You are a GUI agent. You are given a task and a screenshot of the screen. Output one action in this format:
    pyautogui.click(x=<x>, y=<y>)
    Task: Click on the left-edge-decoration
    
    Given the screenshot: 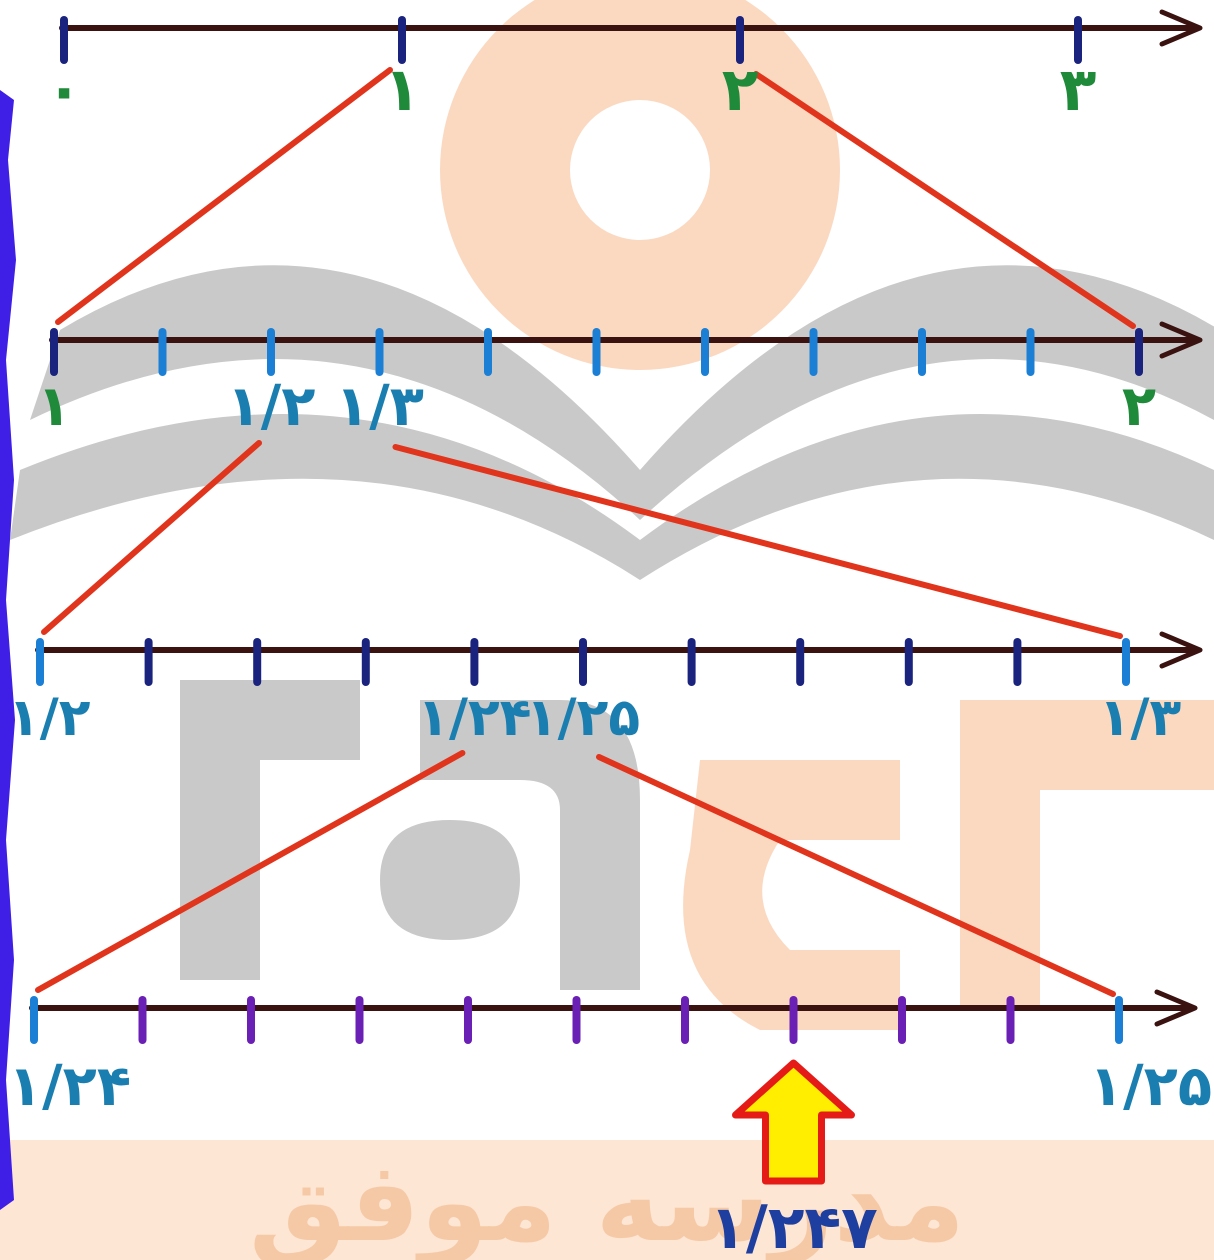 What is the action you would take?
    pyautogui.click(x=8, y=650)
    